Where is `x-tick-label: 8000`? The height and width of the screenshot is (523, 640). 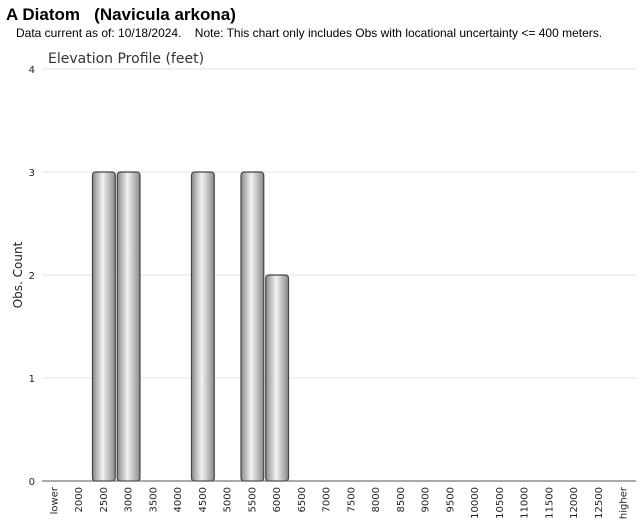
x-tick-label: 8000 is located at coordinates (376, 499).